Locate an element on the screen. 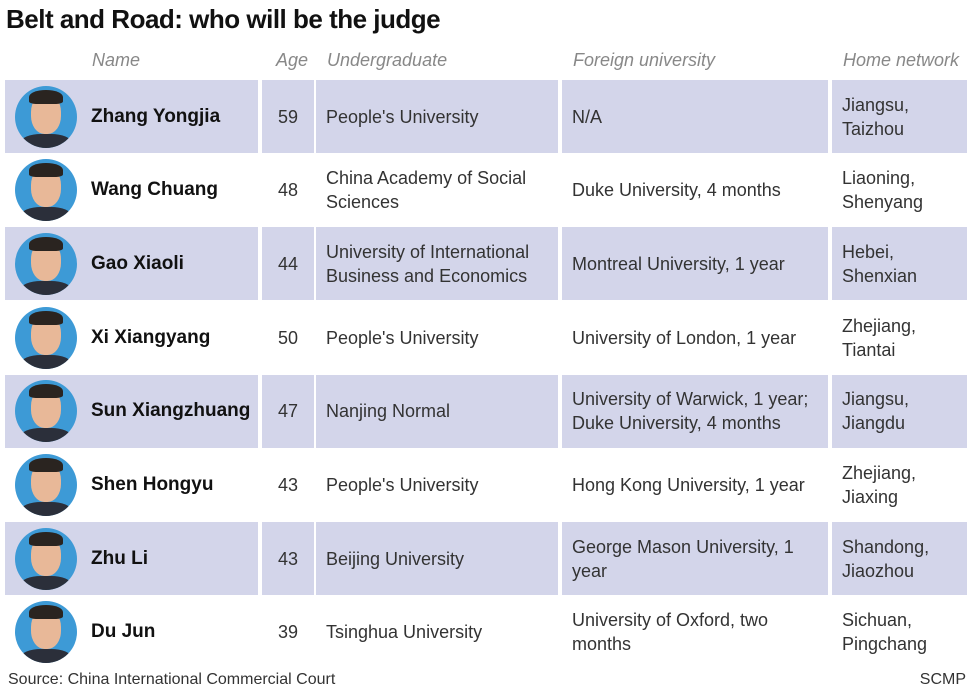  age-cell: 44 is located at coordinates (288, 264).